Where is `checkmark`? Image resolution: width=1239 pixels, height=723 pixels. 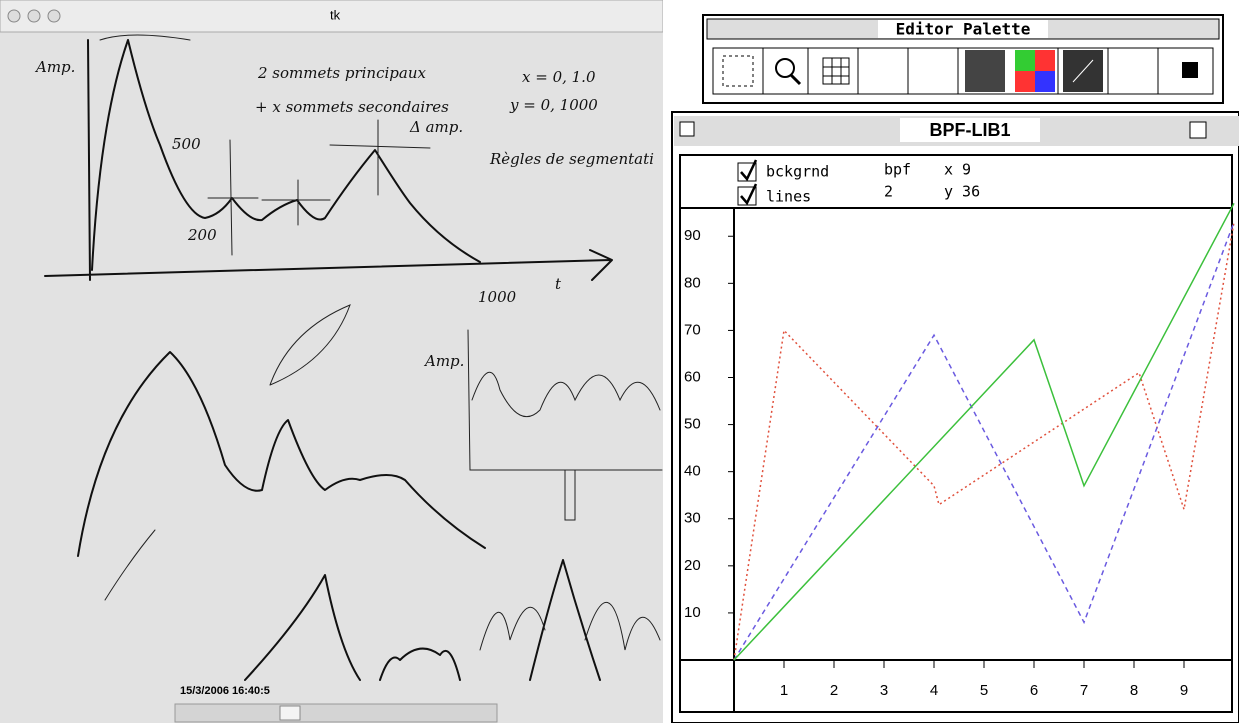
checkmark is located at coordinates (749, 182).